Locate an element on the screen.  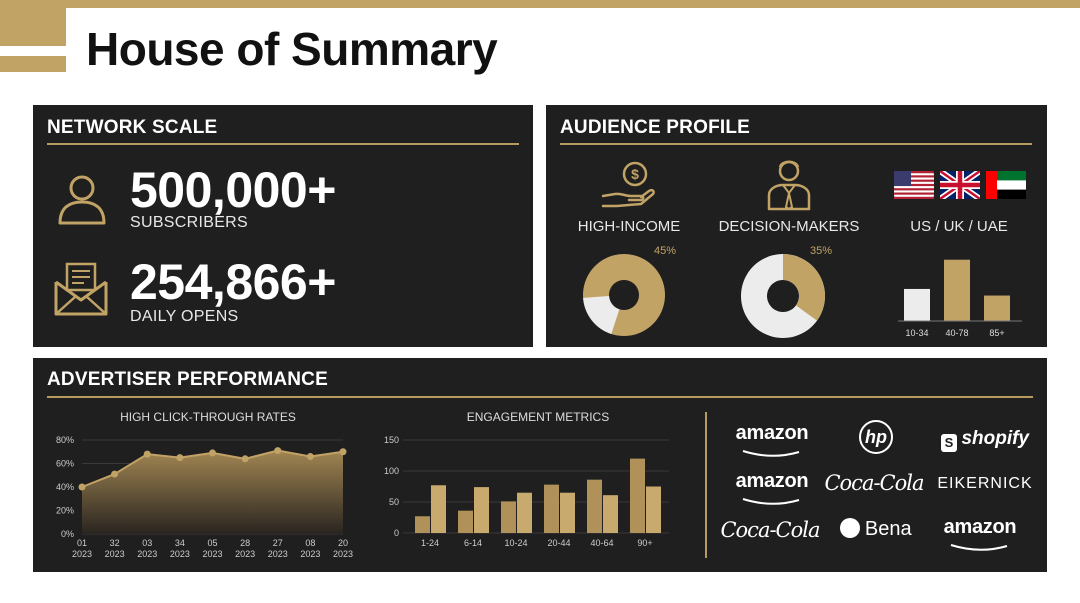
audience-rule is located at coordinates (796, 144).